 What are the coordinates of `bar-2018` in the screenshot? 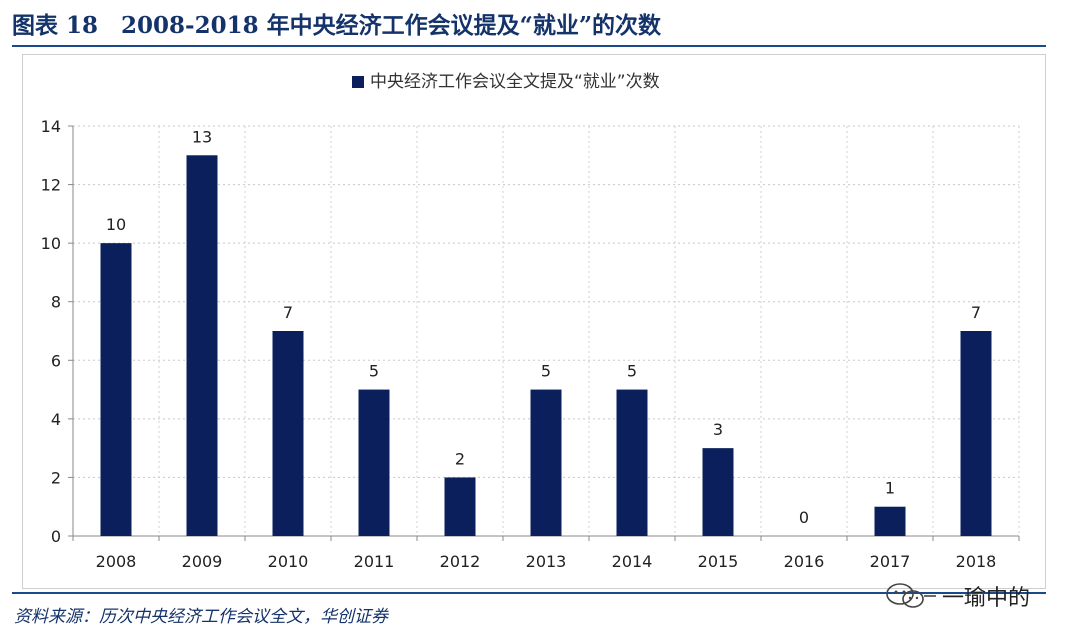 It's located at (976, 433).